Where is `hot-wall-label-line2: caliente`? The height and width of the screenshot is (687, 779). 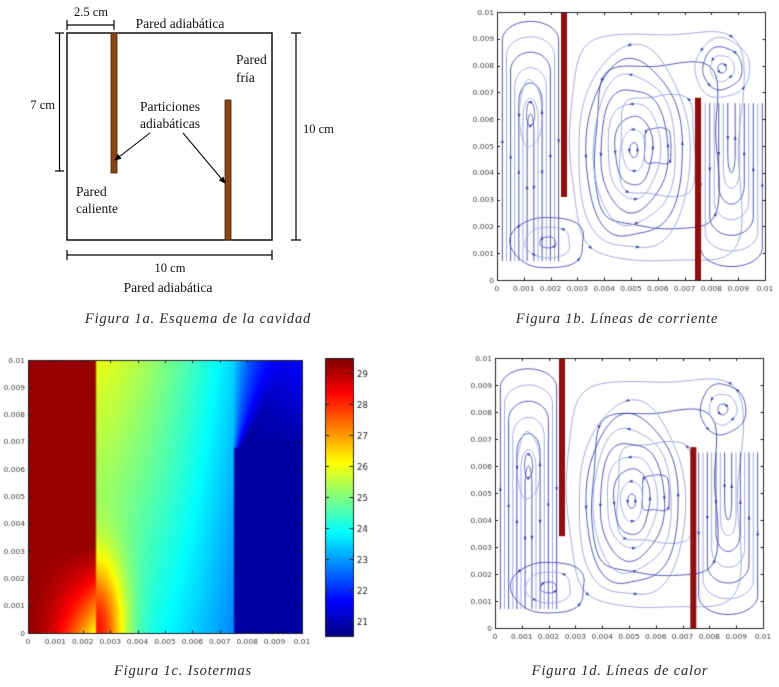
hot-wall-label-line2: caliente is located at coordinates (97, 208).